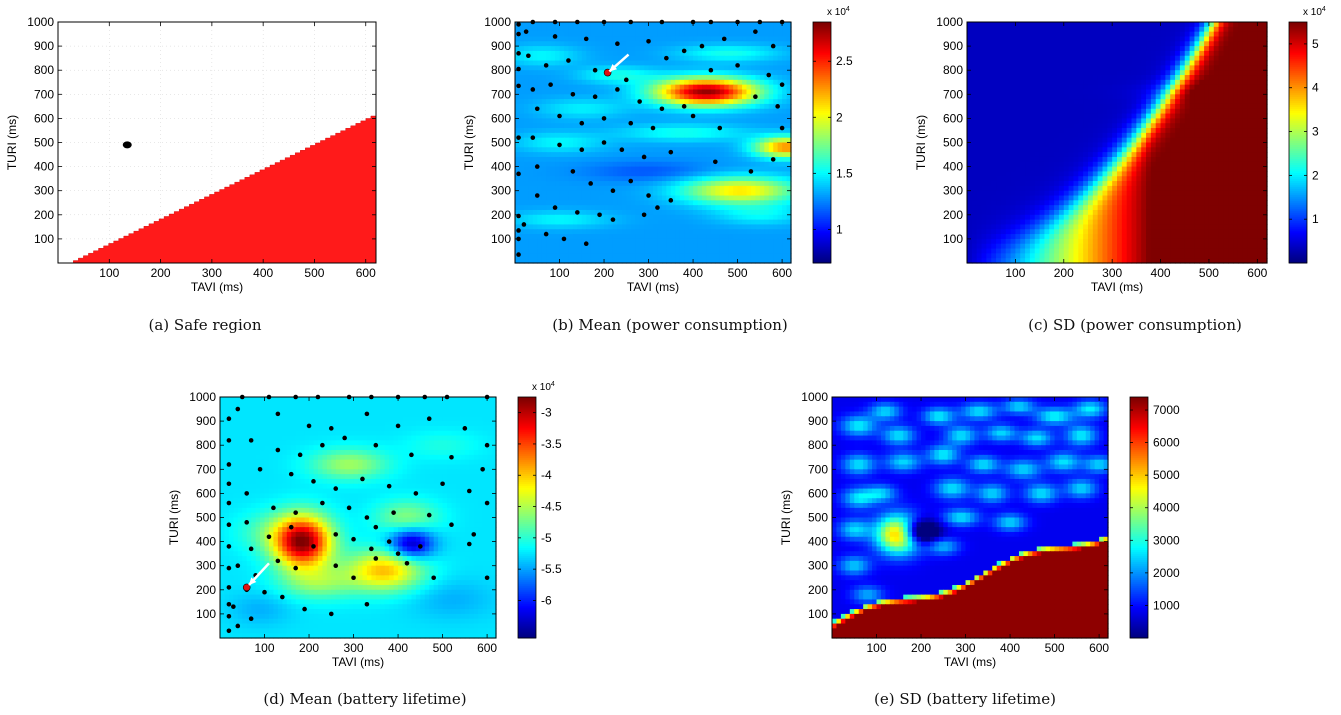  What do you see at coordinates (653, 143) in the screenshot?
I see `heatmap-cells` at bounding box center [653, 143].